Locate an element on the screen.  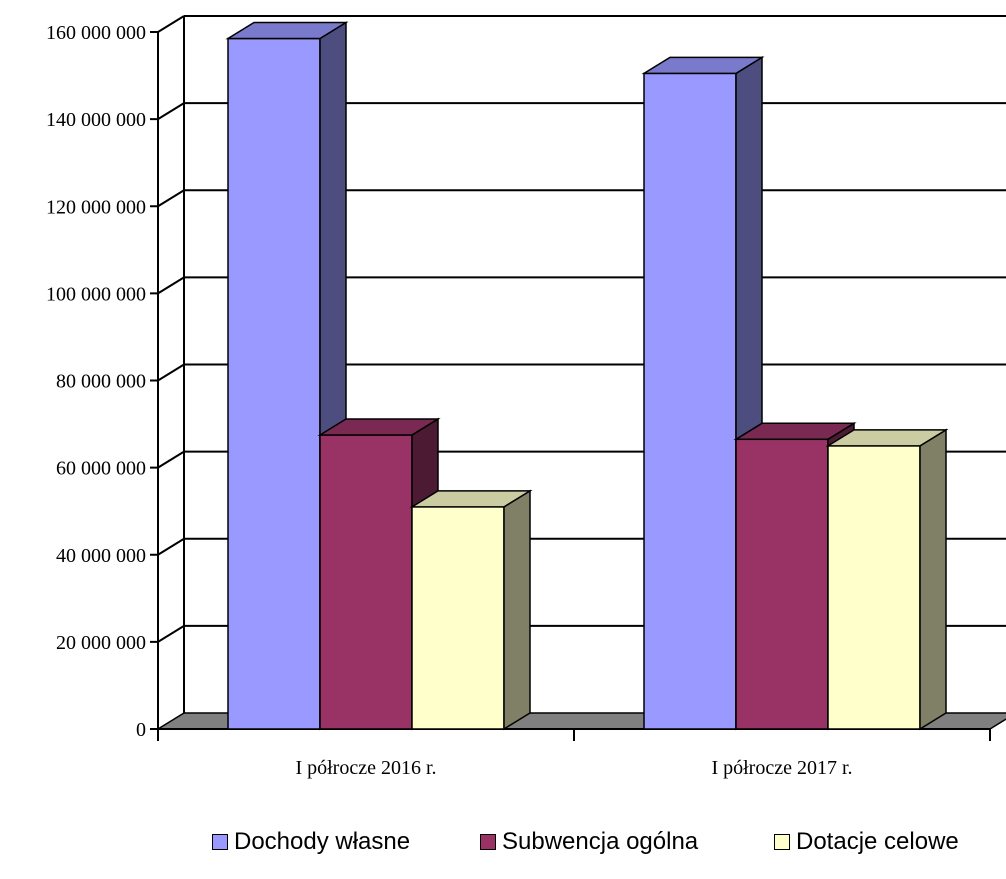
legend-item-dochody: Dochody własne is located at coordinates (311, 842).